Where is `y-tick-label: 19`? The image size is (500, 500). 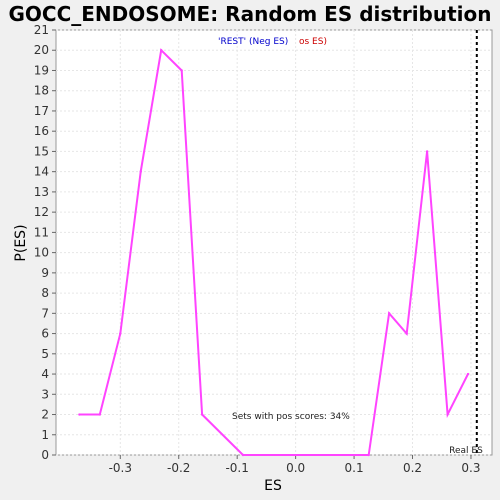 y-tick-label: 19 is located at coordinates (41, 70).